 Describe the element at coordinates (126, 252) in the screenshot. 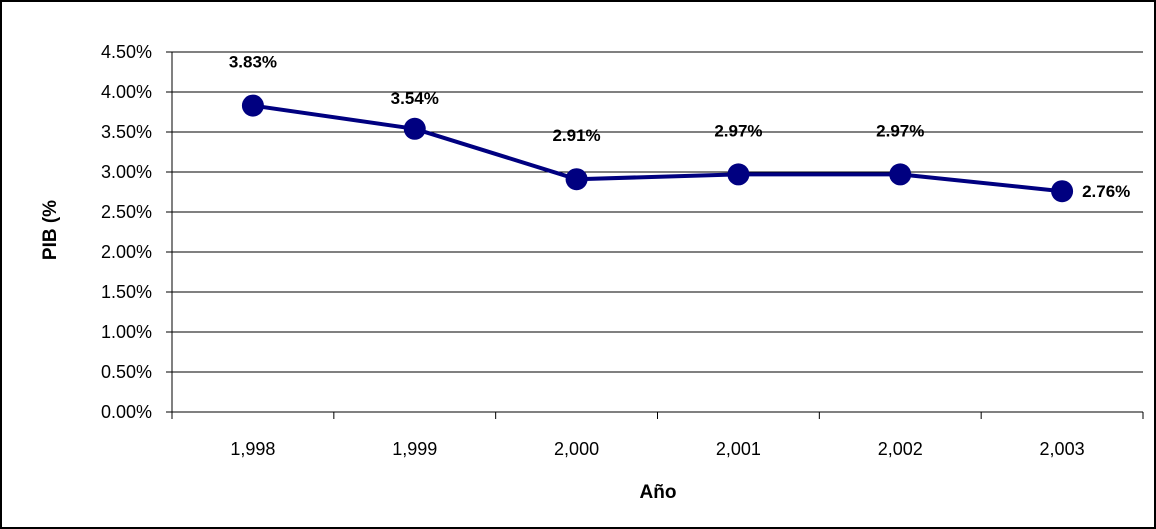

I see `y-tick-label: 2.00%` at that location.